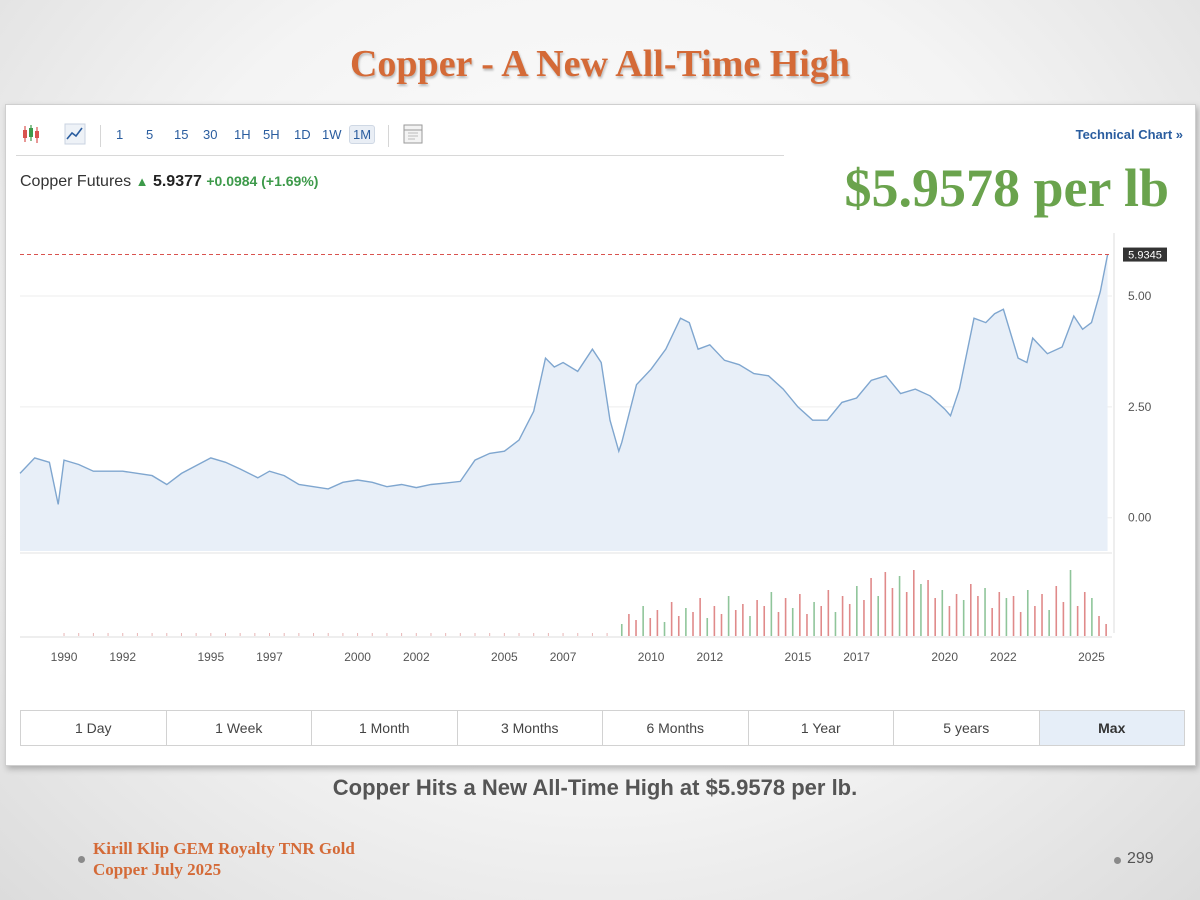  Describe the element at coordinates (120, 134) in the screenshot. I see `timeframe-1: 1` at that location.